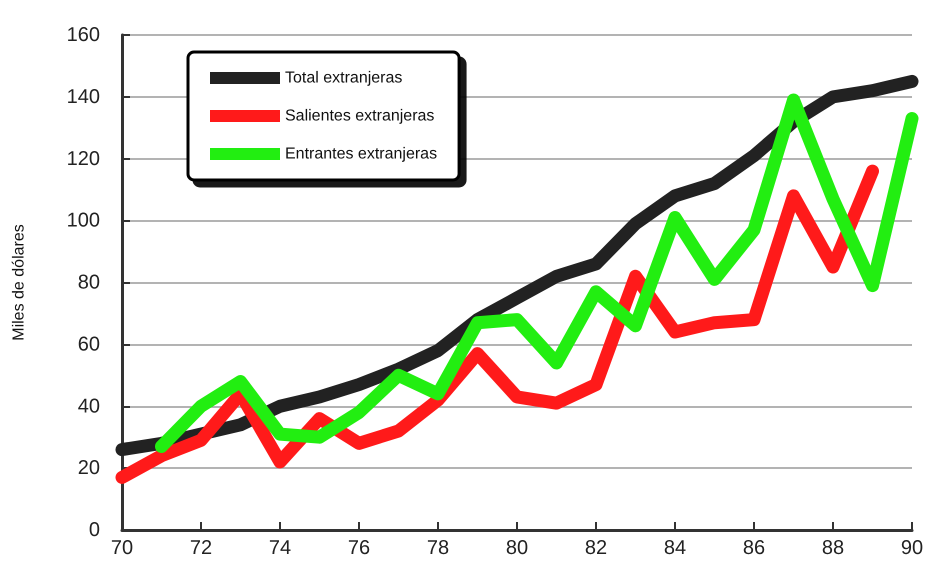  What do you see at coordinates (343, 78) in the screenshot?
I see `legend-label: Total extranjeras` at bounding box center [343, 78].